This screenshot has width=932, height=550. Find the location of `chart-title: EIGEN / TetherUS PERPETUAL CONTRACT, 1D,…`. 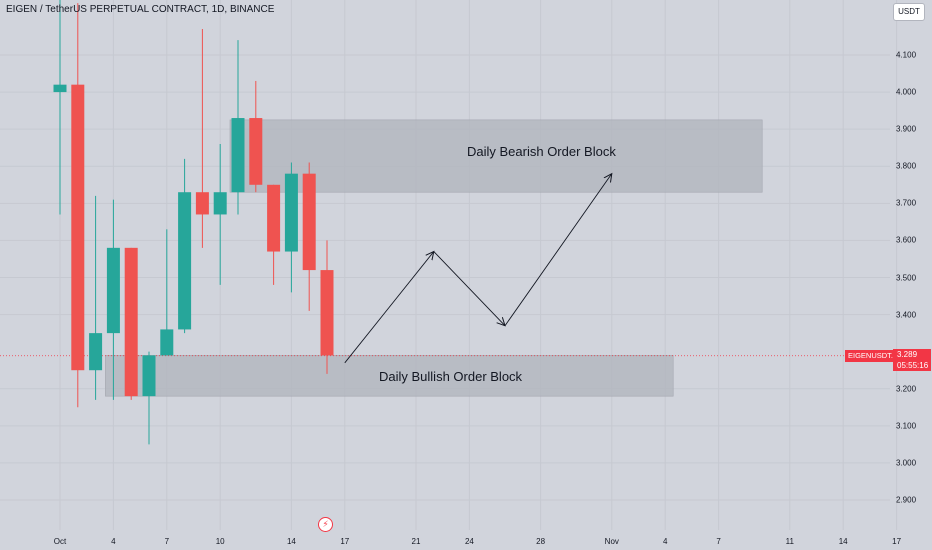

chart-title: EIGEN / TetherUS PERPETUAL CONTRACT, 1D,… is located at coordinates (140, 9).